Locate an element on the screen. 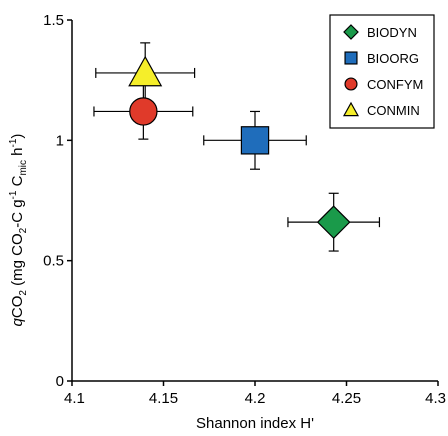 The image size is (448, 436). x-tick-label: 4.2 is located at coordinates (255, 398).